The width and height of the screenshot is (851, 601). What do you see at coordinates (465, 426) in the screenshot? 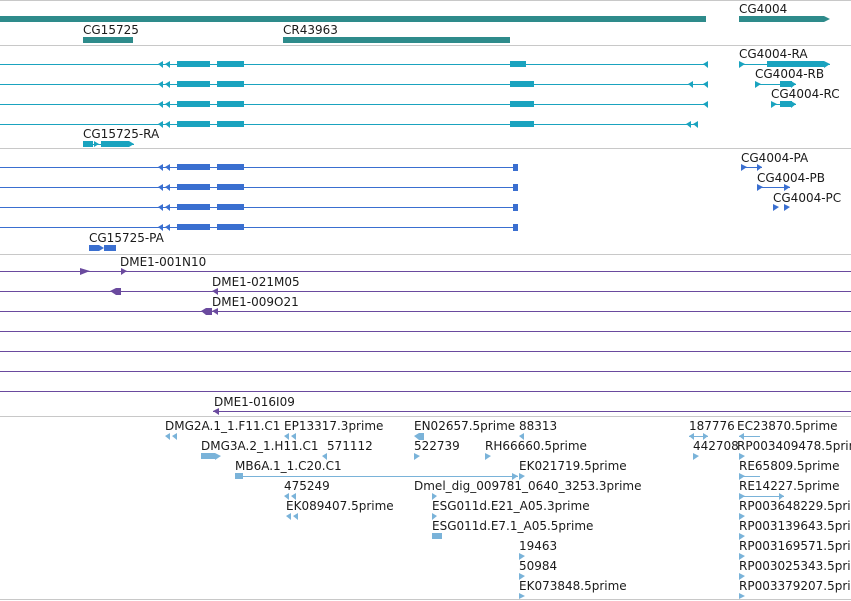
I see `est-label-3: EN02657.5prime` at bounding box center [465, 426].